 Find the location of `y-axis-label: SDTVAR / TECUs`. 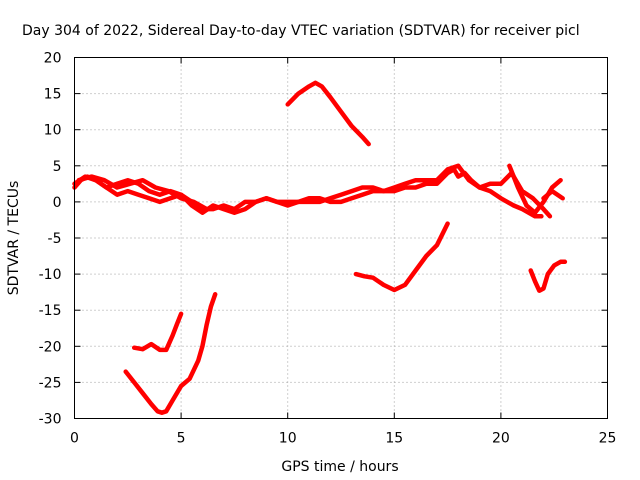

y-axis-label: SDTVAR / TECUs is located at coordinates (14, 238).